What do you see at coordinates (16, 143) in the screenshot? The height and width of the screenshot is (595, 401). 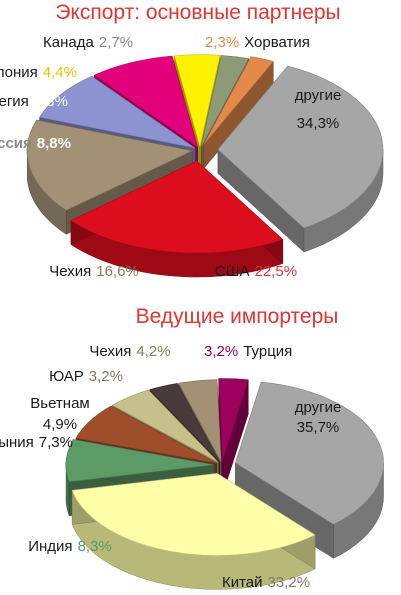 I see `label-name-Россия: Россия` at bounding box center [16, 143].